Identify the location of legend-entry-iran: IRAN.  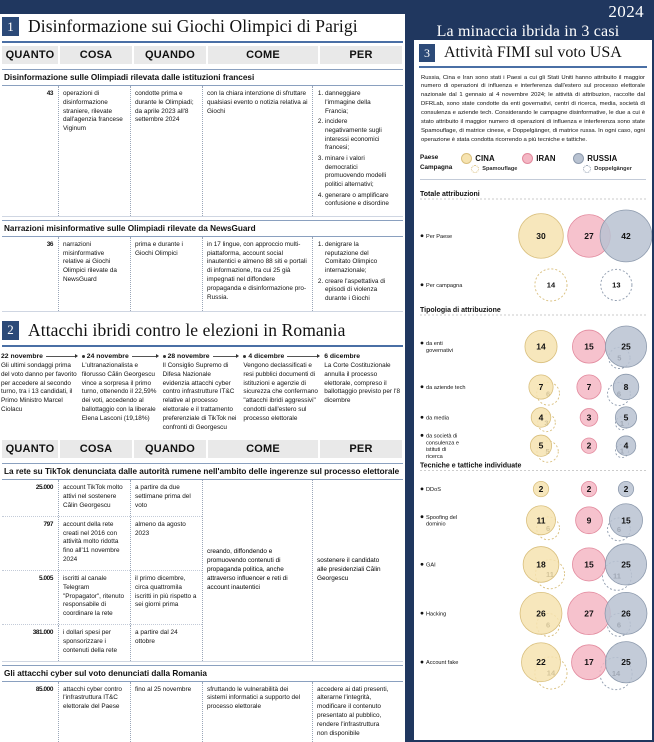
(547, 159).